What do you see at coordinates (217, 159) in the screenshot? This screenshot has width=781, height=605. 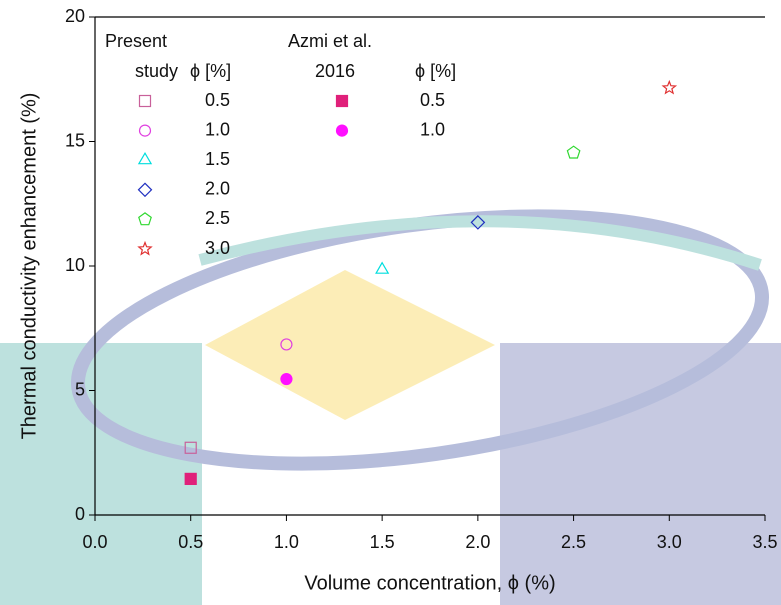 I see `legend-label: 1.5` at bounding box center [217, 159].